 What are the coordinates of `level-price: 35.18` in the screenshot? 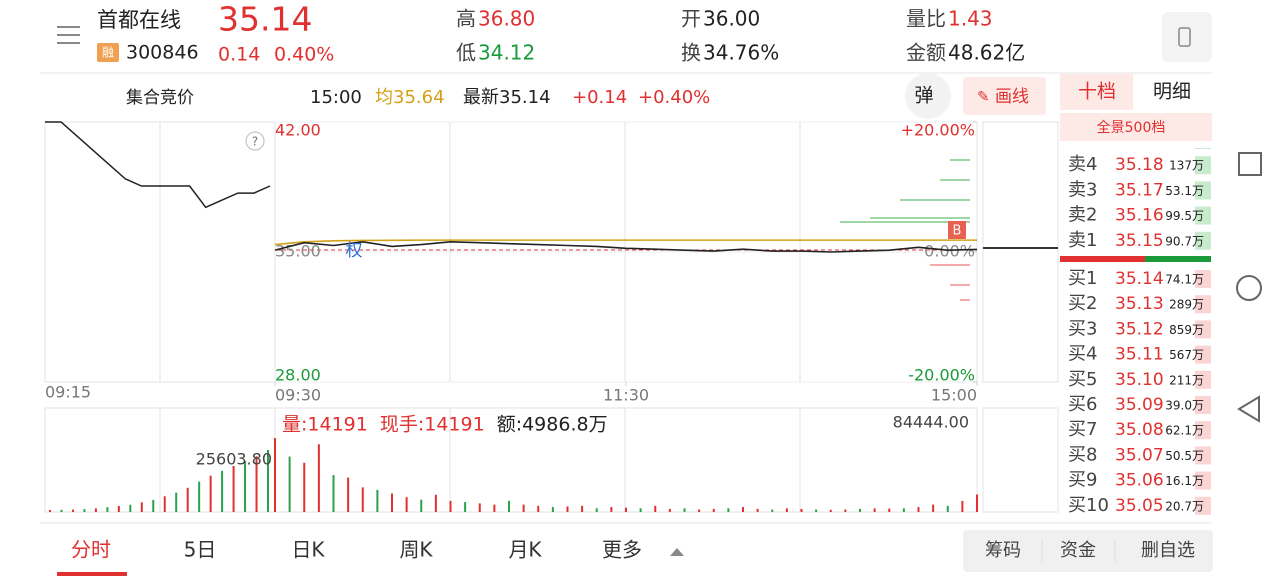 It's located at (1139, 165).